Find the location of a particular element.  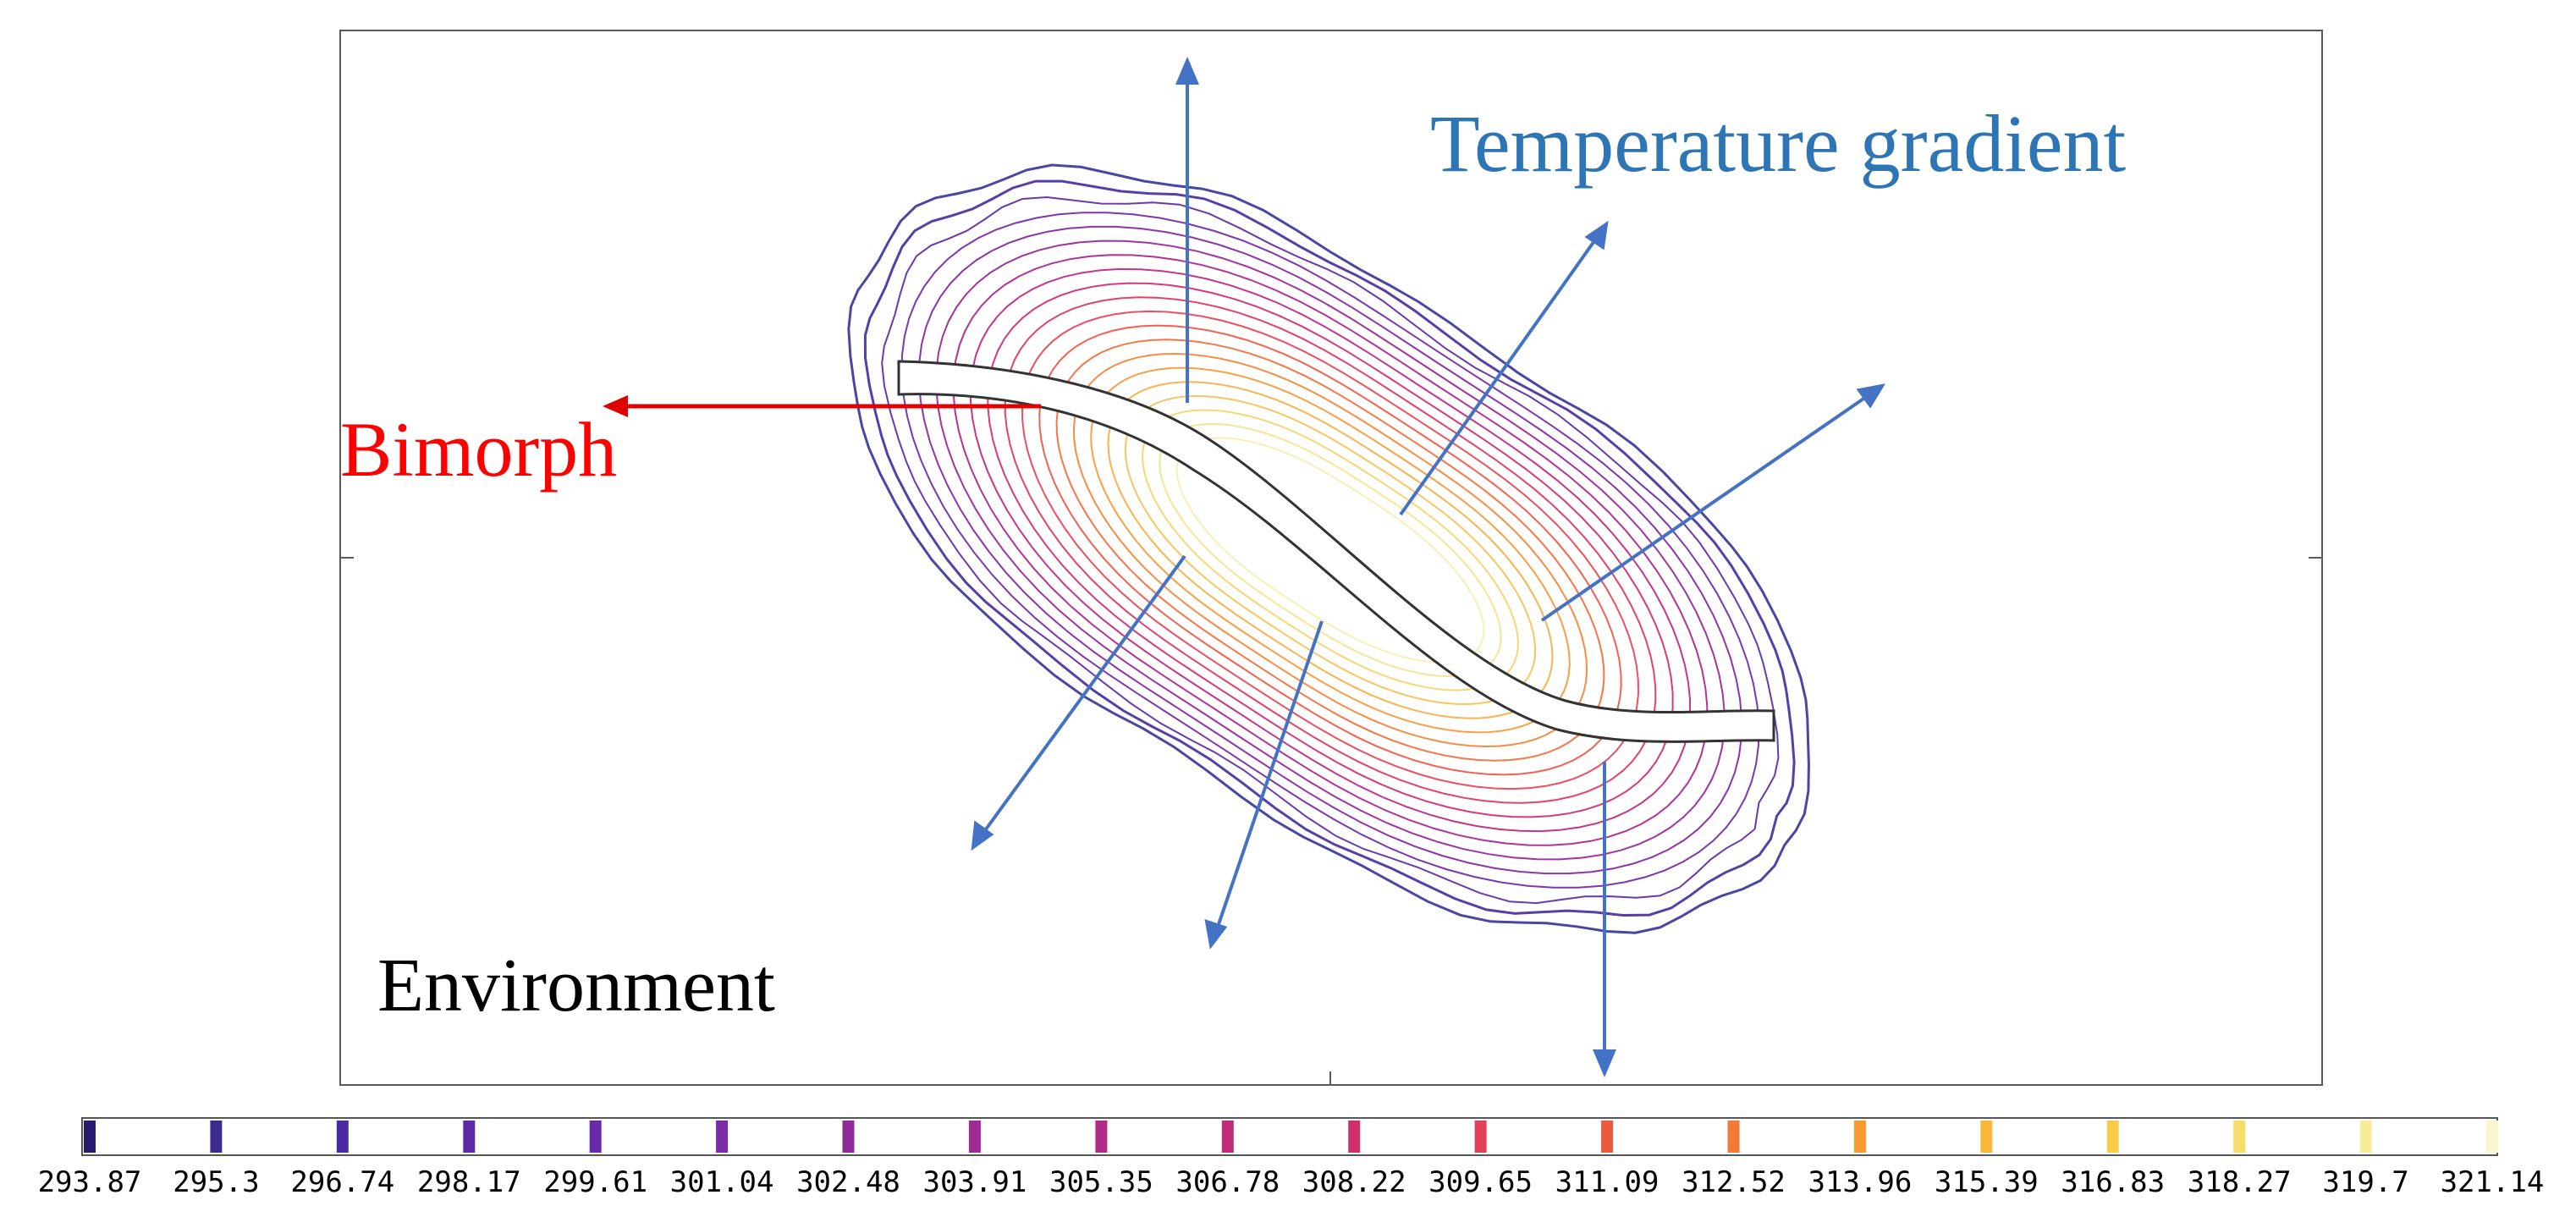

bimorph-pointer-arrow is located at coordinates (822, 406).